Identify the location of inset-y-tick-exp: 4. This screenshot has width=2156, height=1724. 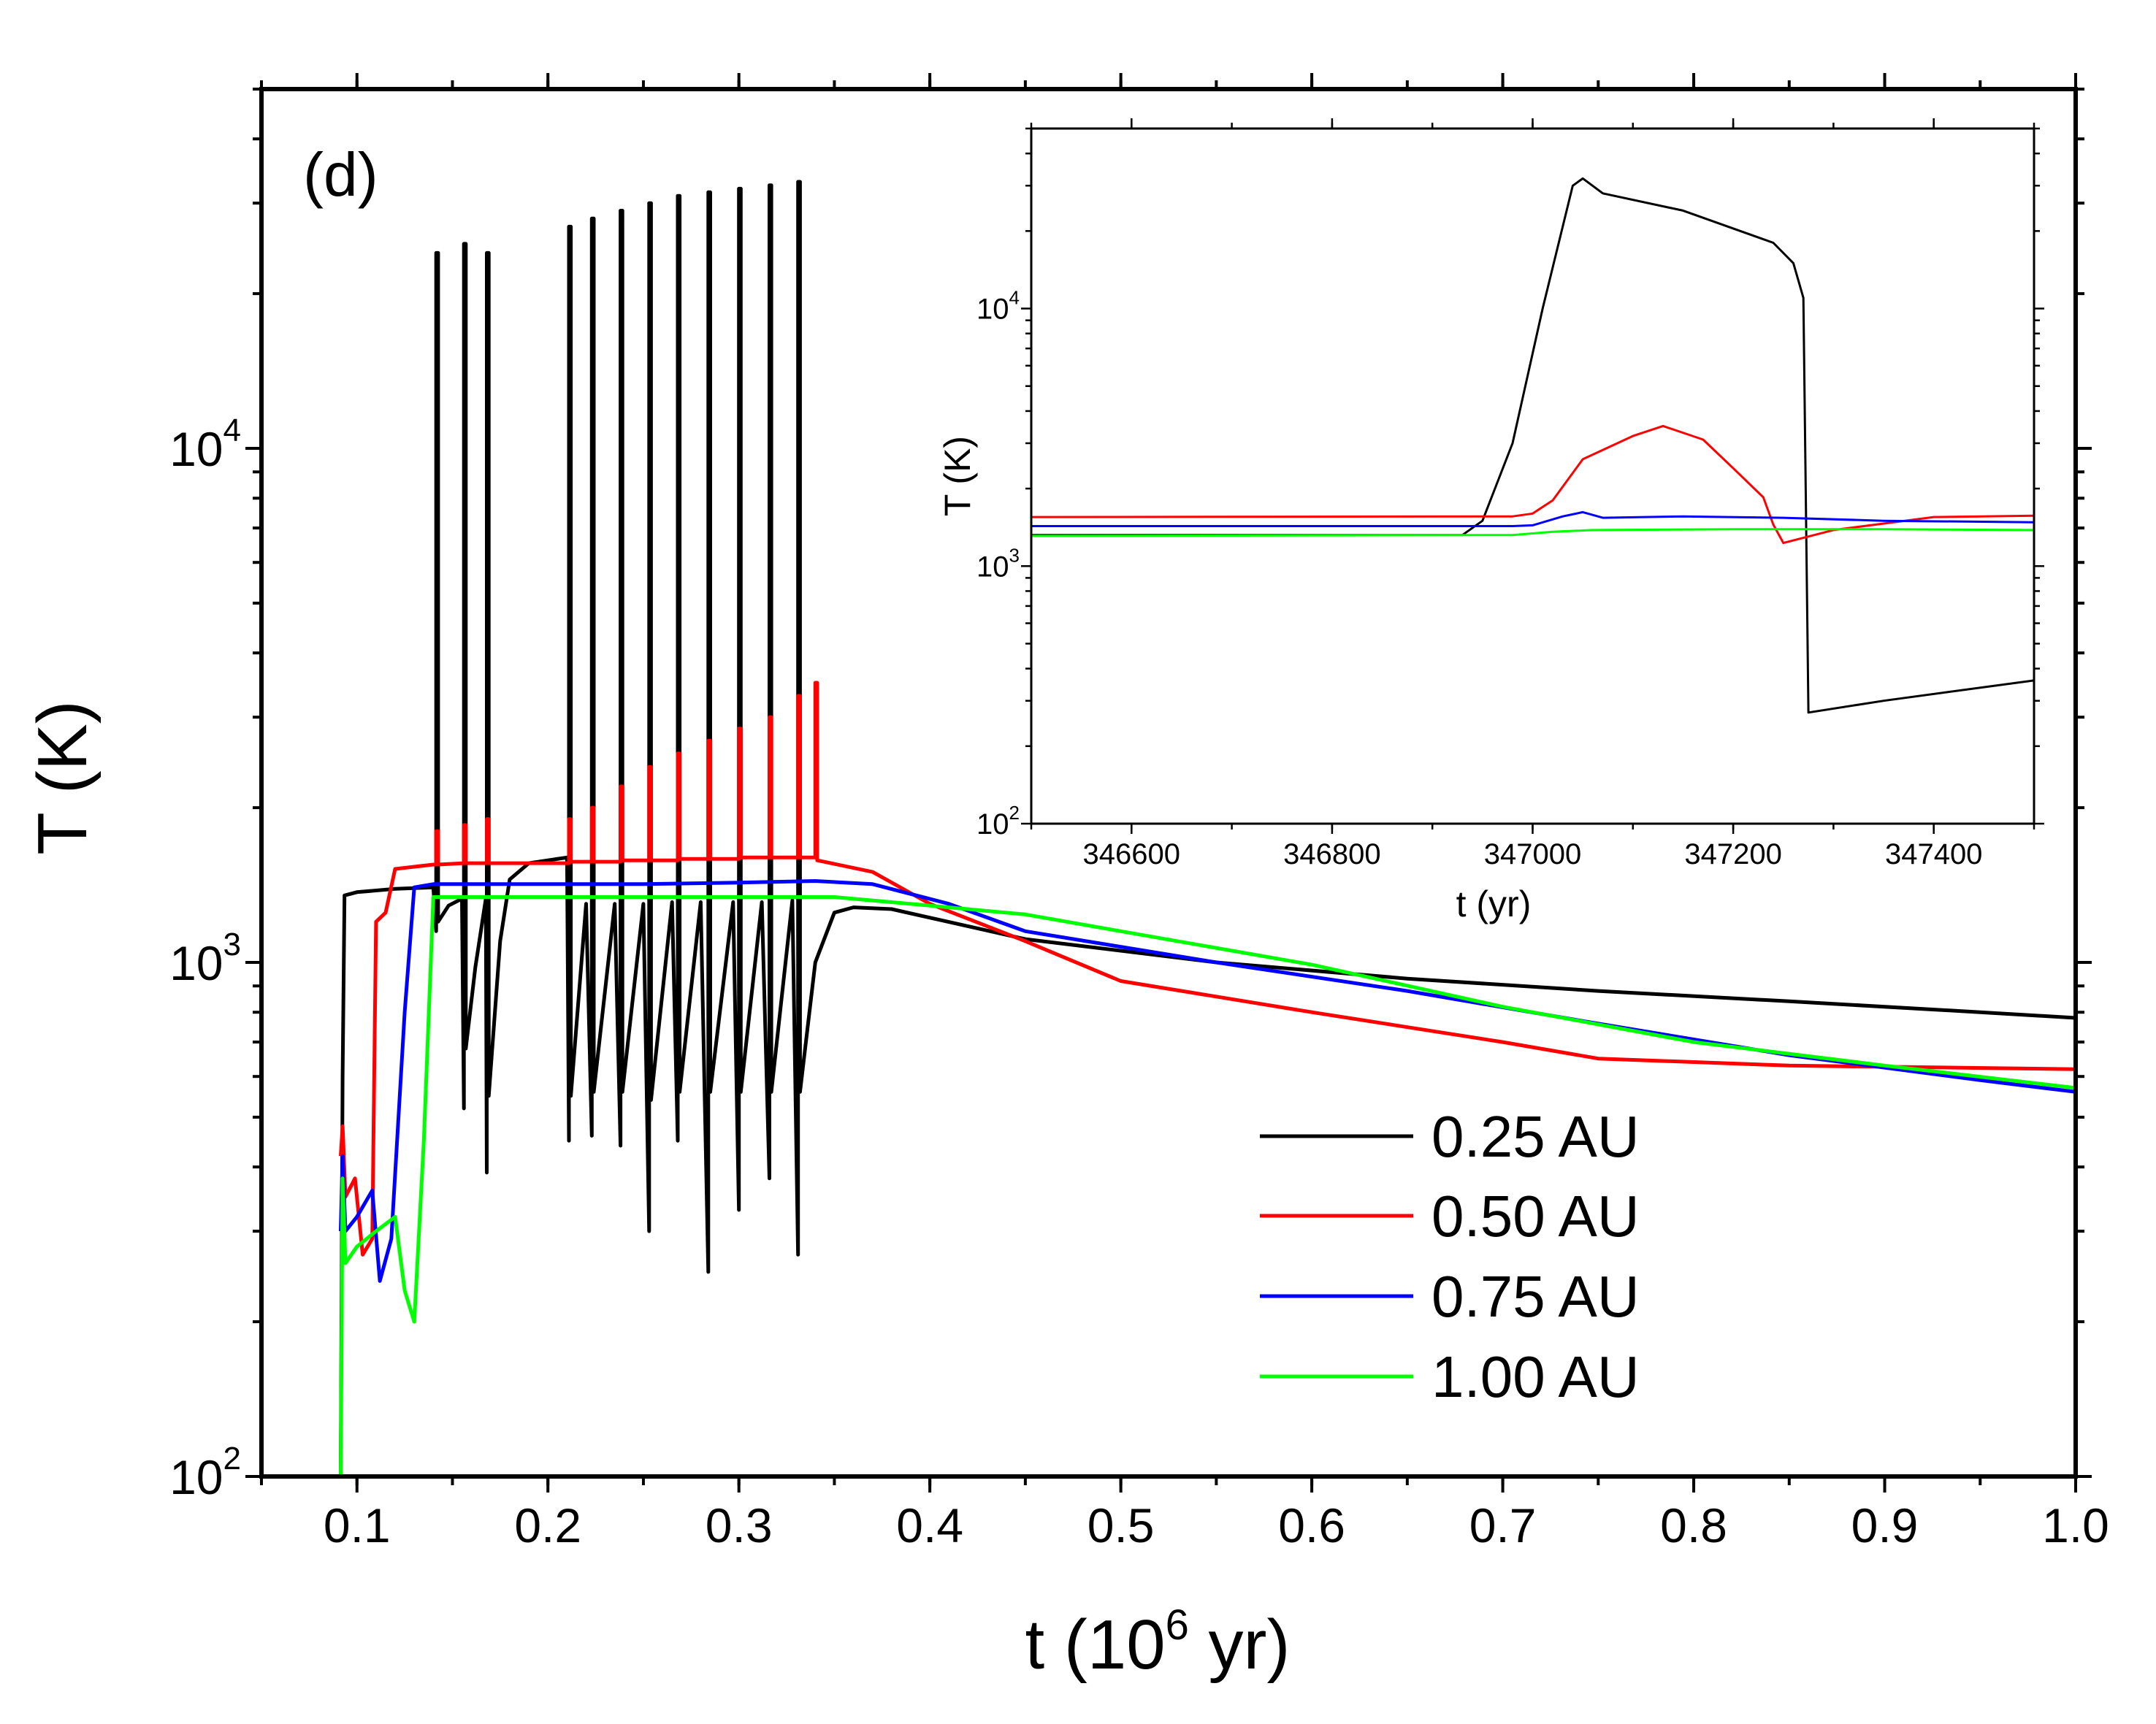
(1015, 298).